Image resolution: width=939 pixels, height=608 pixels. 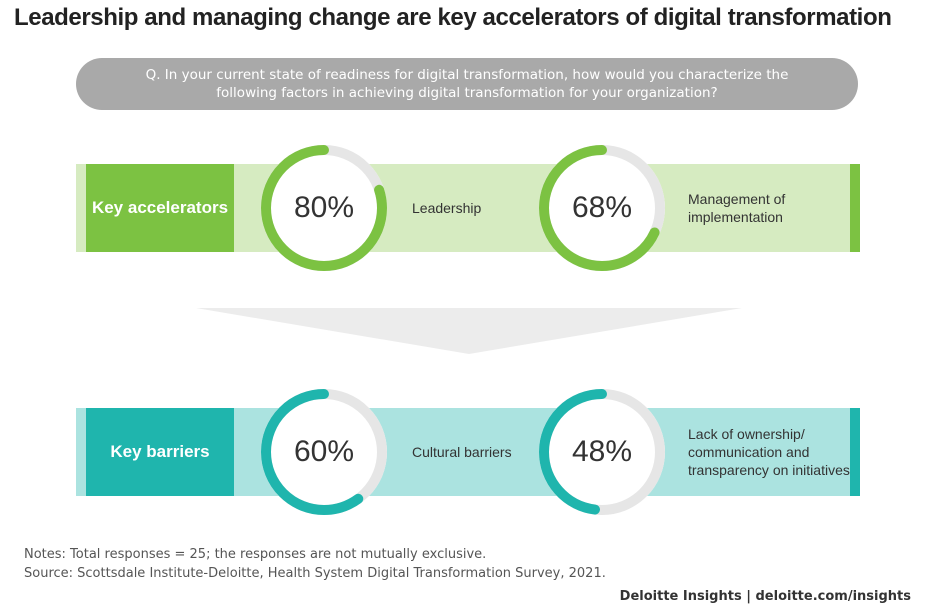 I want to click on factor-label-line: Management of, so click(x=737, y=199).